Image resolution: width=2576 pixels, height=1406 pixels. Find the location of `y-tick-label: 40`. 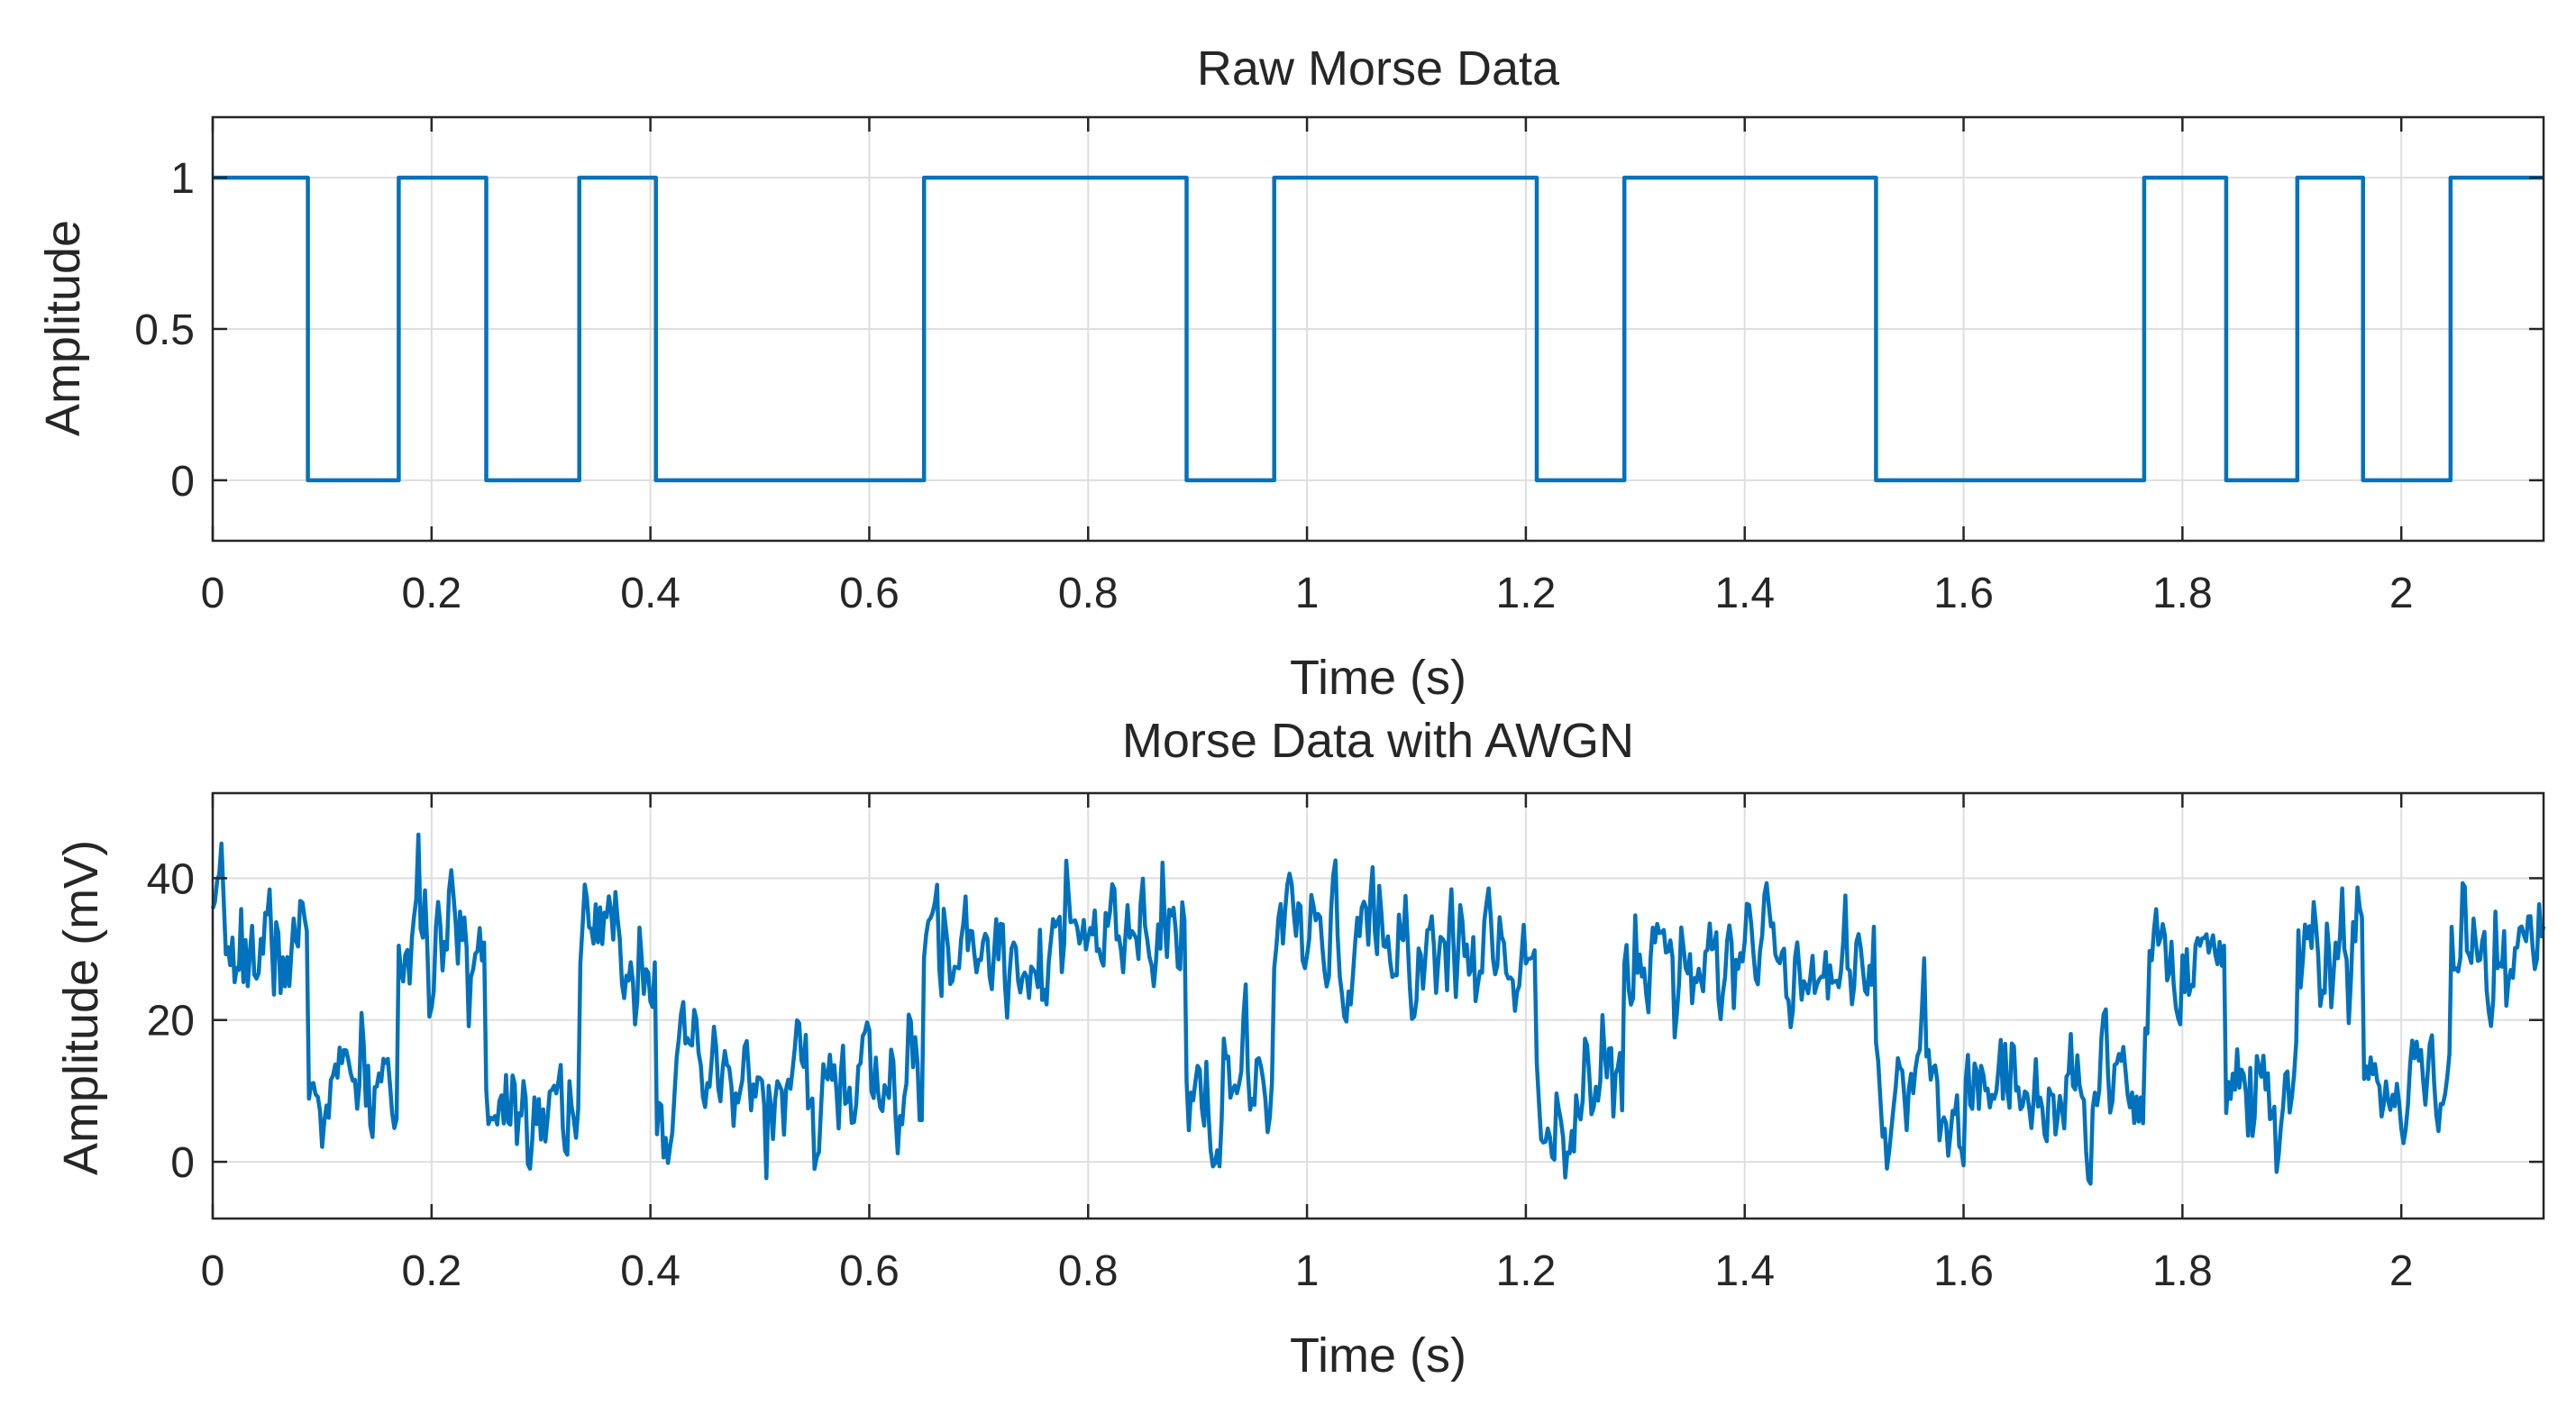

y-tick-label: 40 is located at coordinates (171, 879).